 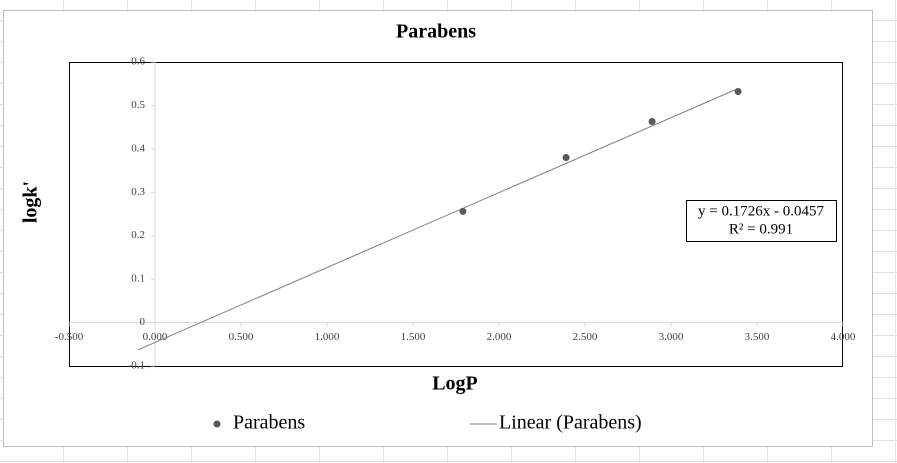 I want to click on x-tick-label: 4.000, so click(x=843, y=337).